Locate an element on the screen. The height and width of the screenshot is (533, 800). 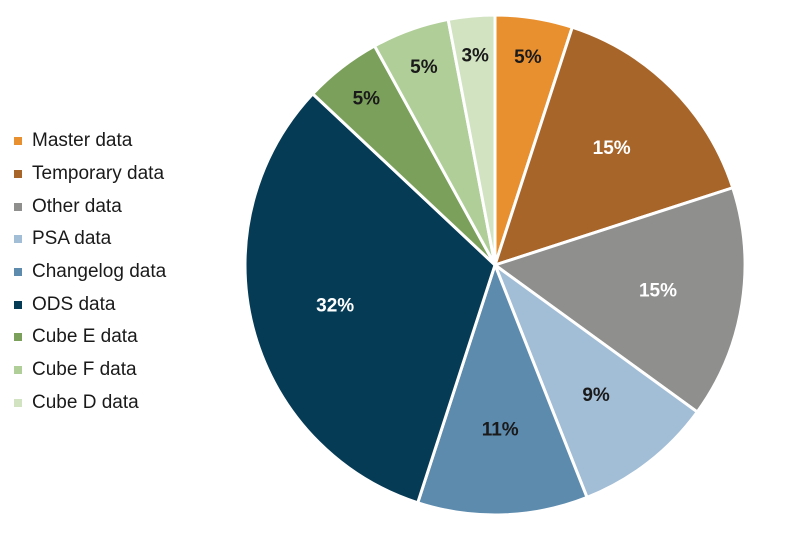
legend-item: Other data is located at coordinates (90, 206).